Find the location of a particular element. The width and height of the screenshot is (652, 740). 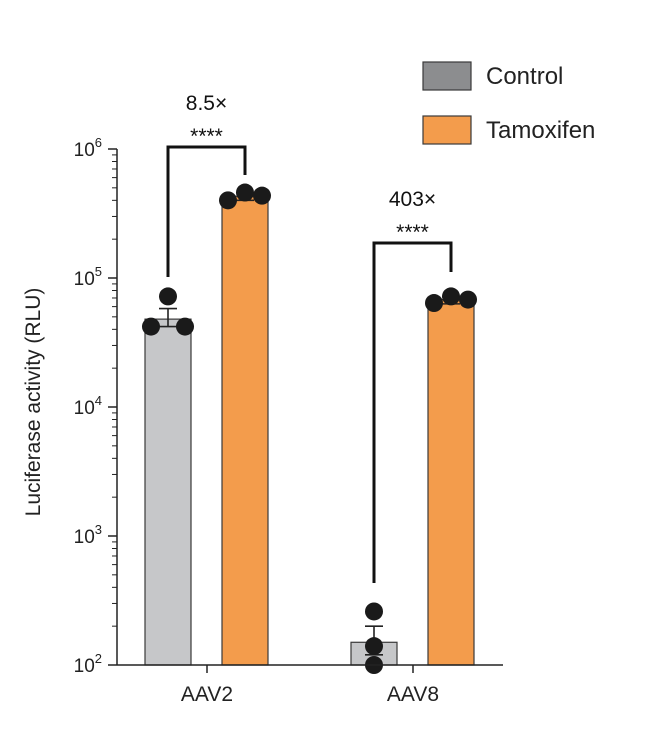

y-tick-label-exponent: 6 is located at coordinates (98, 142).